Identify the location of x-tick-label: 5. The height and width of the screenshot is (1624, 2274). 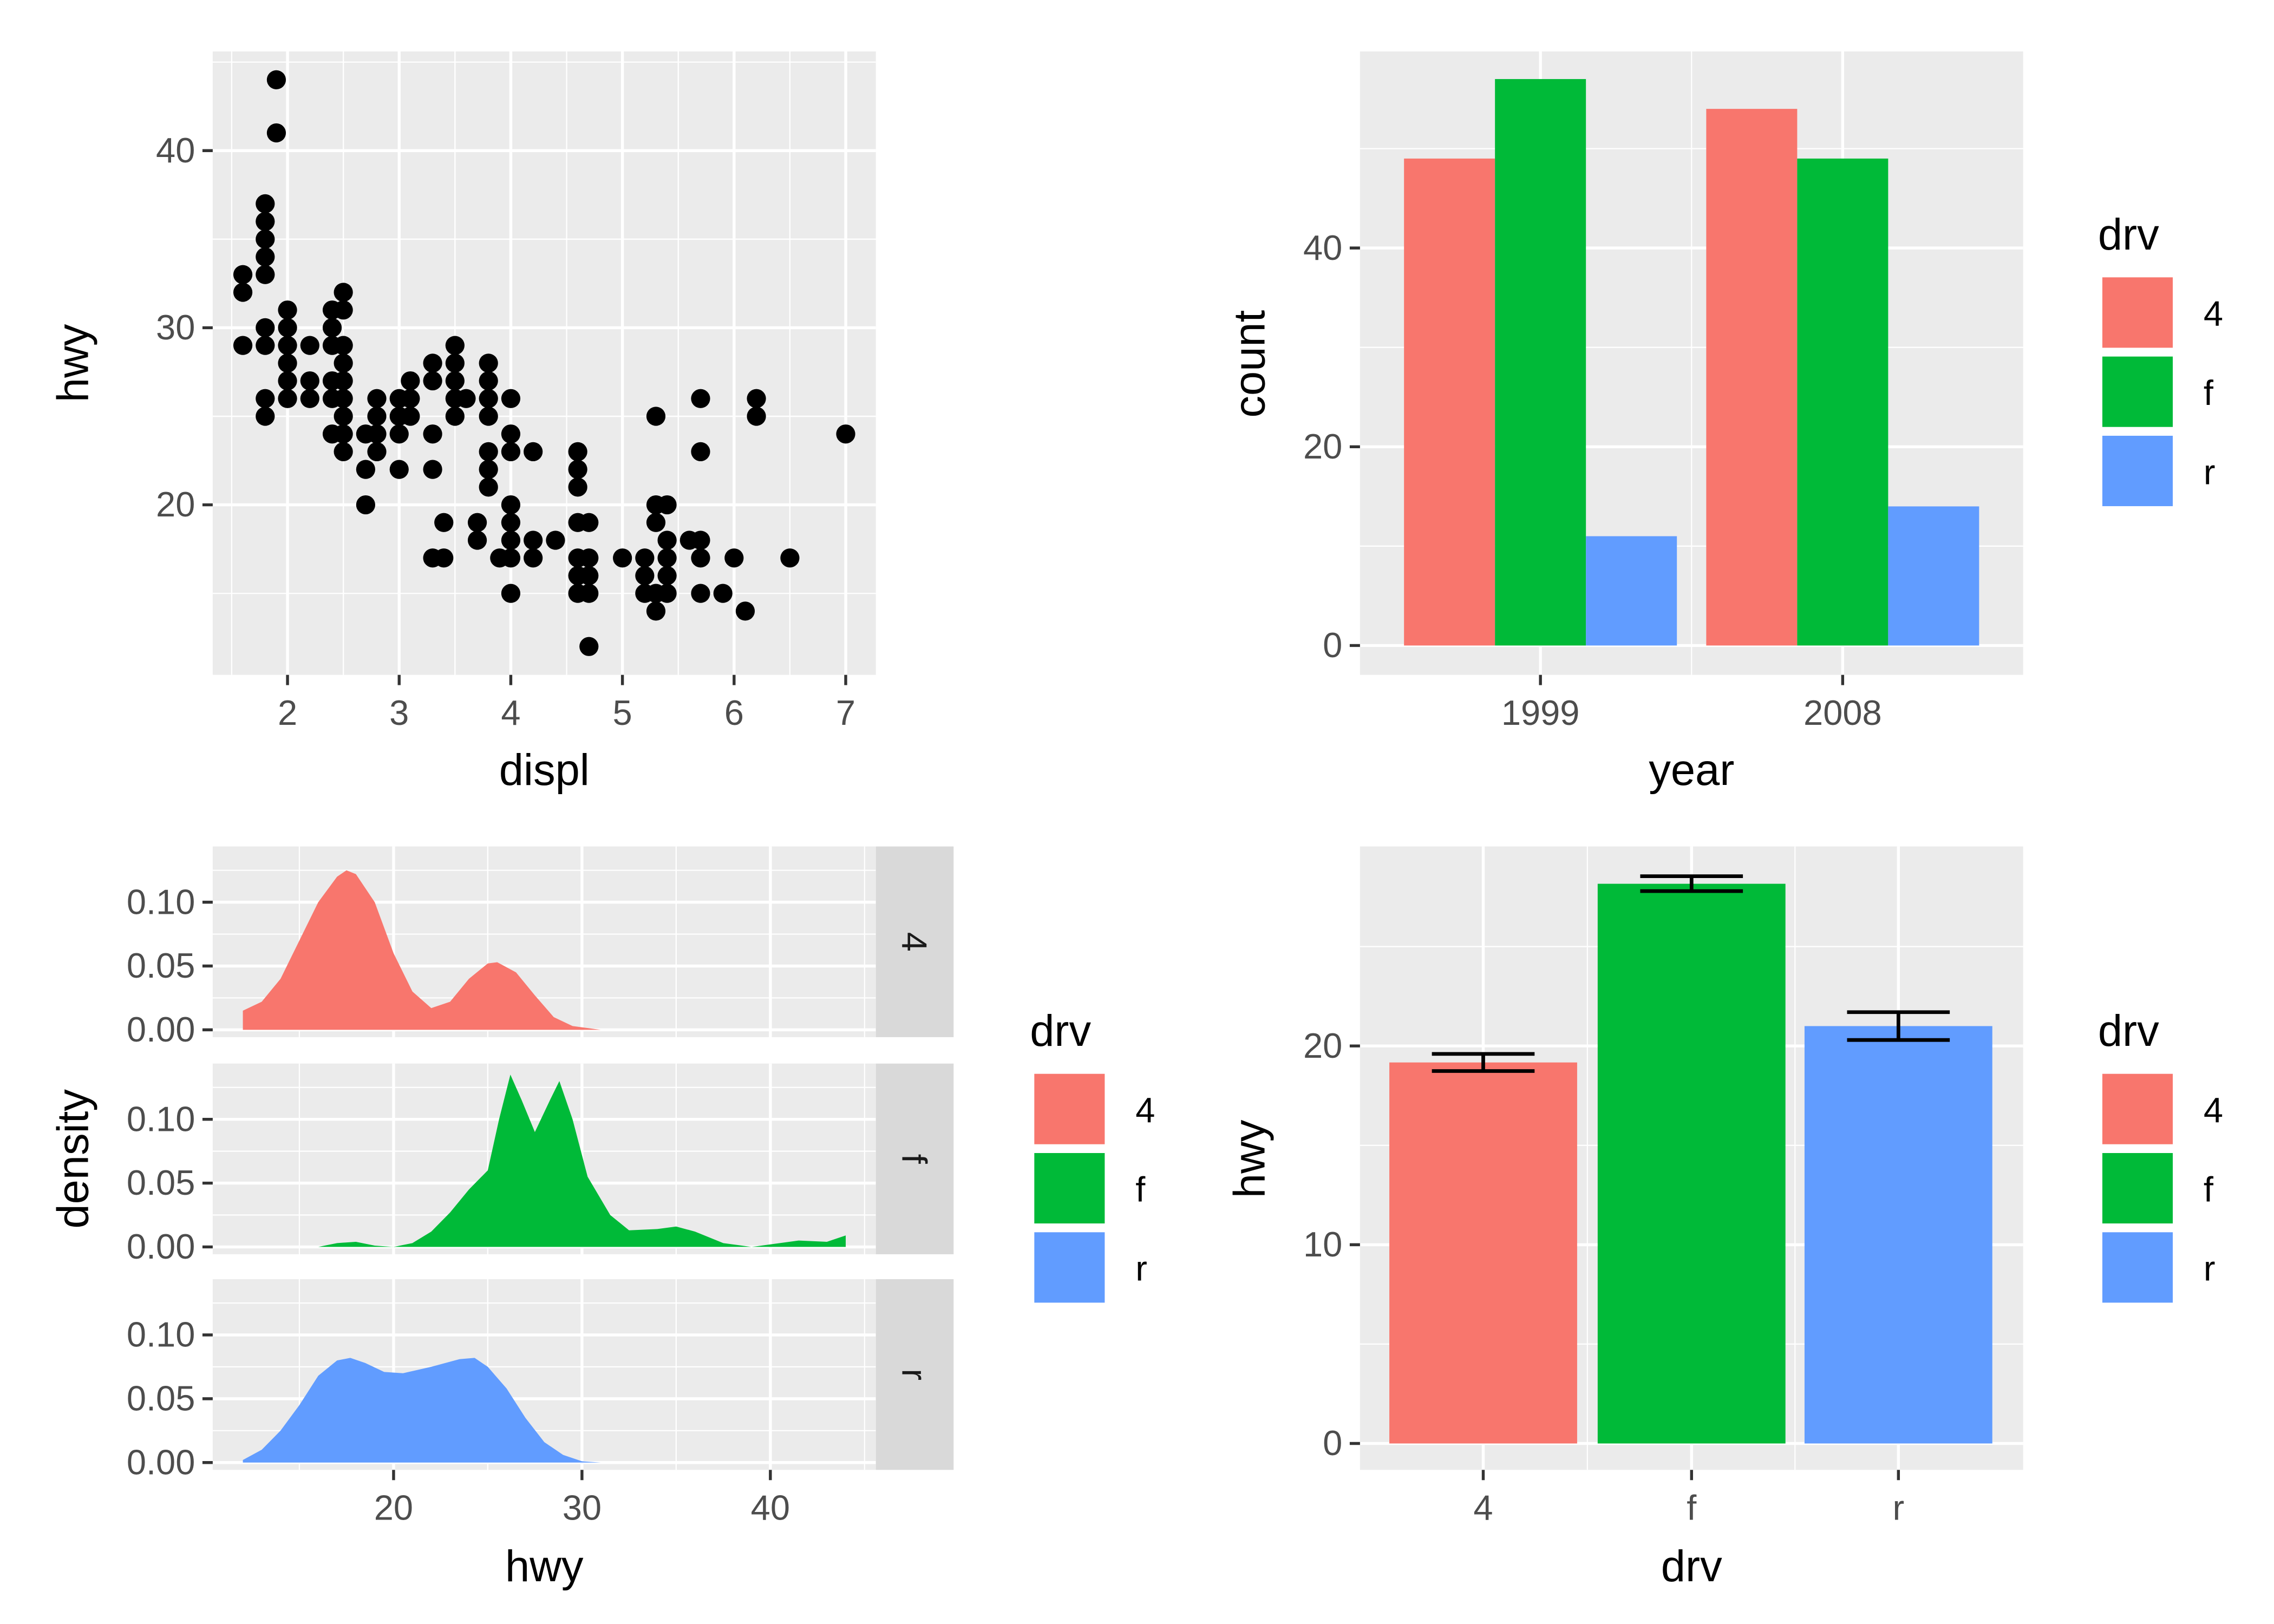
(623, 712).